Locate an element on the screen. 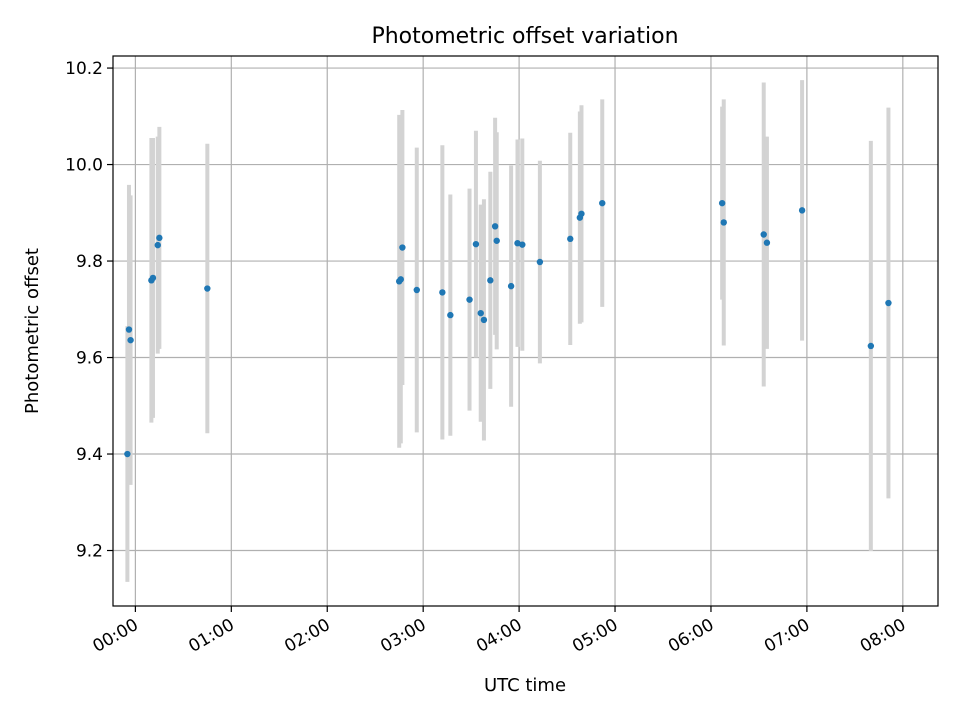  y-tick-label: 10.0 is located at coordinates (84, 166).